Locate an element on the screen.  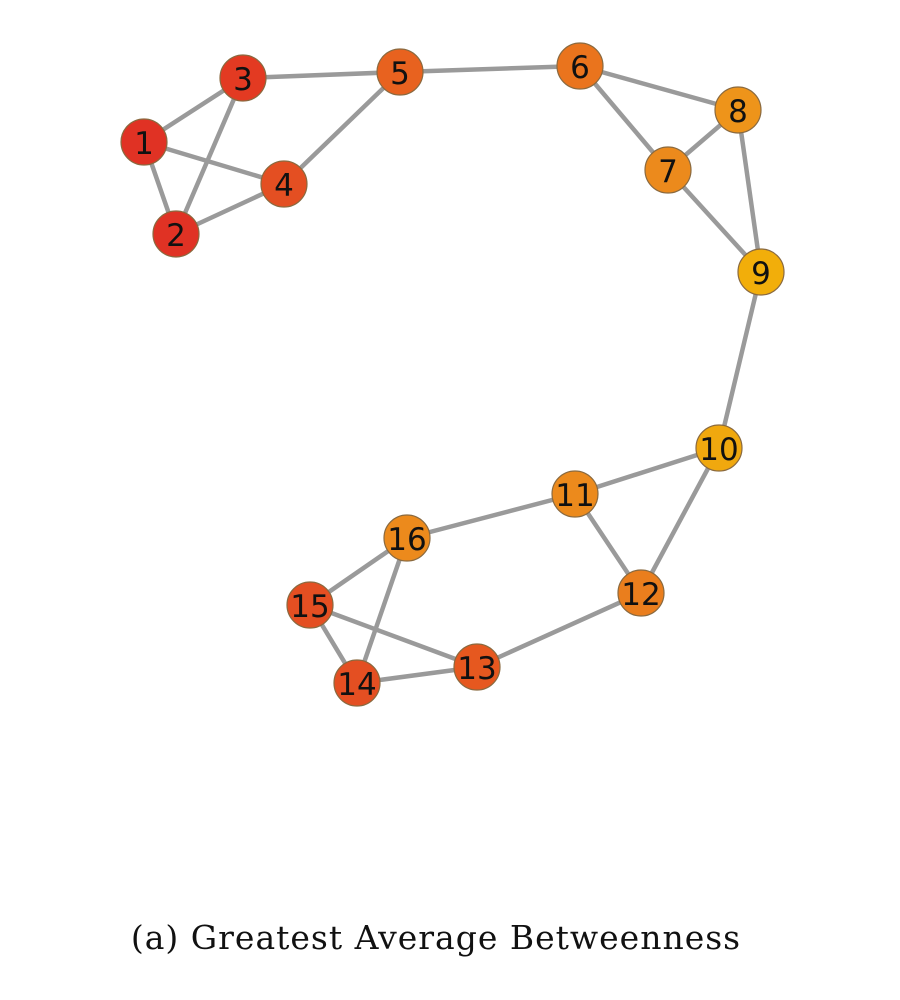
node-8: 8 is located at coordinates (738, 110).